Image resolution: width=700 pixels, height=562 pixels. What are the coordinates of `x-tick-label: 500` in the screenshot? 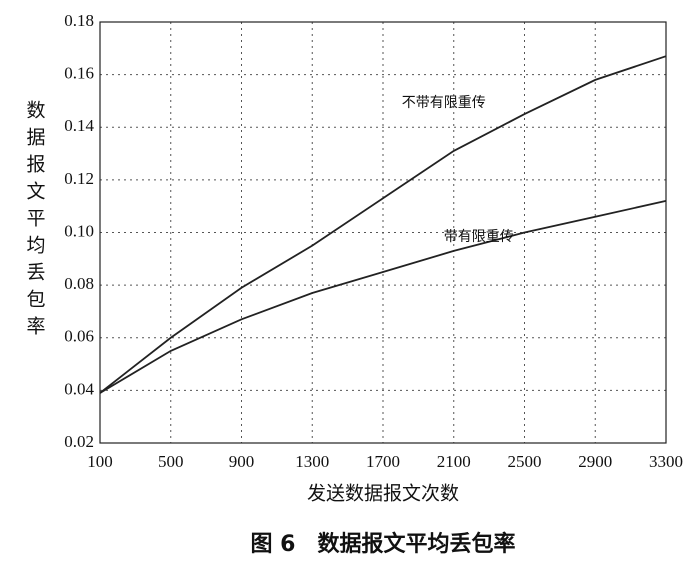 It's located at (171, 461).